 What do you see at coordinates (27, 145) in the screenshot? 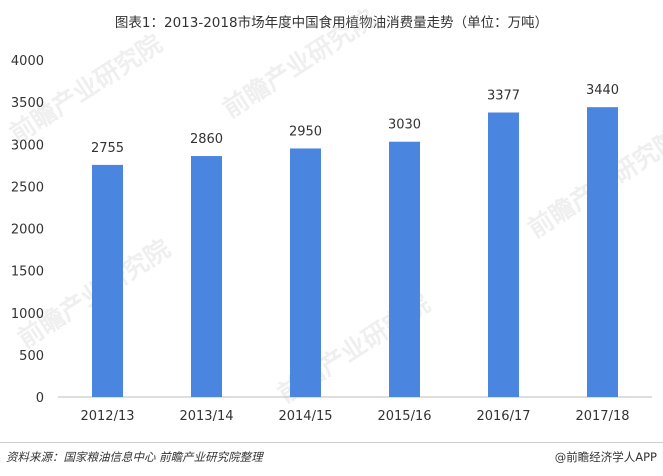
I see `y-tick-label: 3000` at bounding box center [27, 145].